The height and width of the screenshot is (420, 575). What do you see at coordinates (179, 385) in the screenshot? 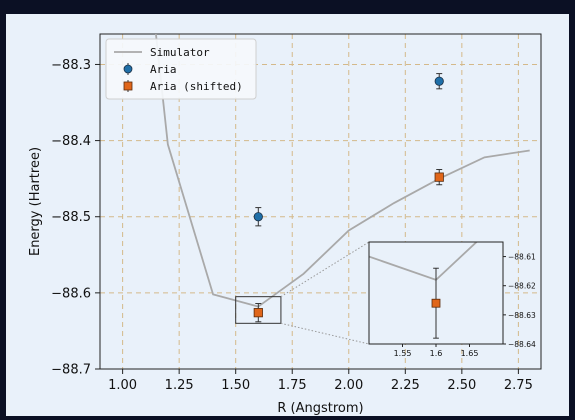
I see `x-tick-label: 1.25` at bounding box center [179, 385].